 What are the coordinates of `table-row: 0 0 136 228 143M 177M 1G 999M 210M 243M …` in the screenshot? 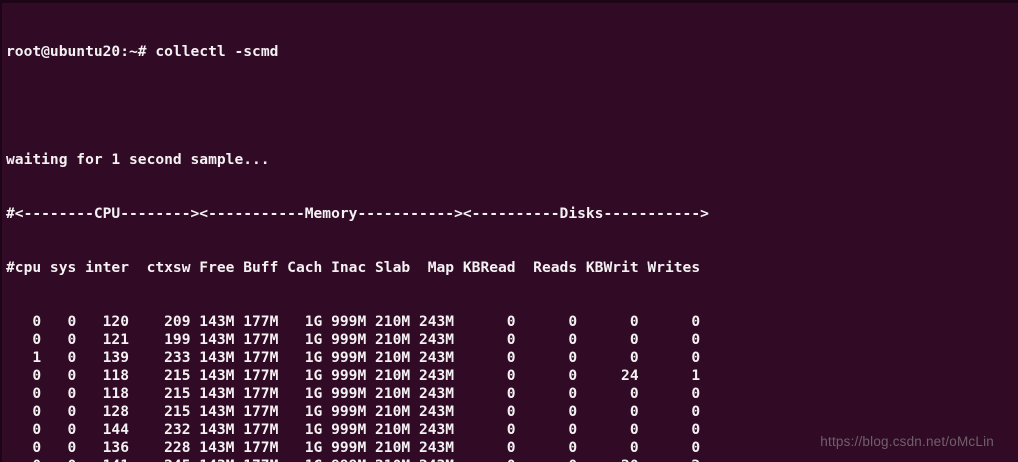 It's located at (353, 447).